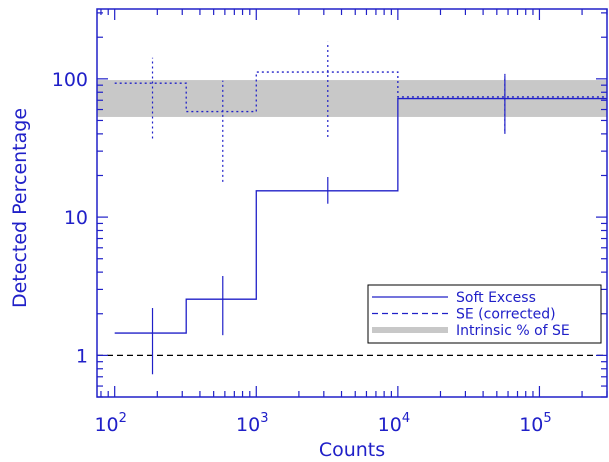 The image size is (609, 462). What do you see at coordinates (394, 423) in the screenshot?
I see `x-tick-label-2: 10⁴` at bounding box center [394, 423].